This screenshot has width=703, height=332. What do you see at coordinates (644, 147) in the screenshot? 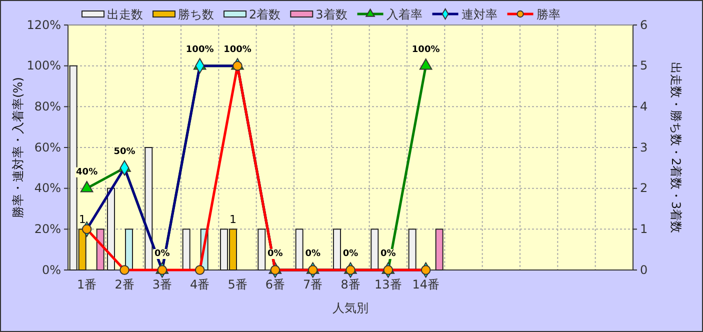
I see `y2-tick-label: 3` at bounding box center [644, 147].